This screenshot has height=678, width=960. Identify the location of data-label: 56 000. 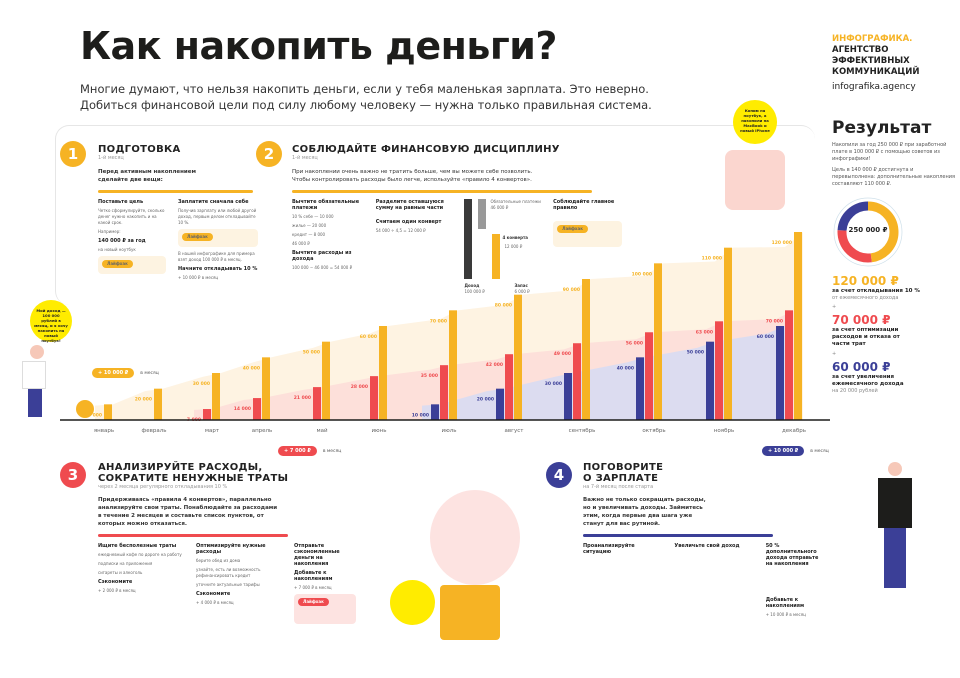
(634, 343).